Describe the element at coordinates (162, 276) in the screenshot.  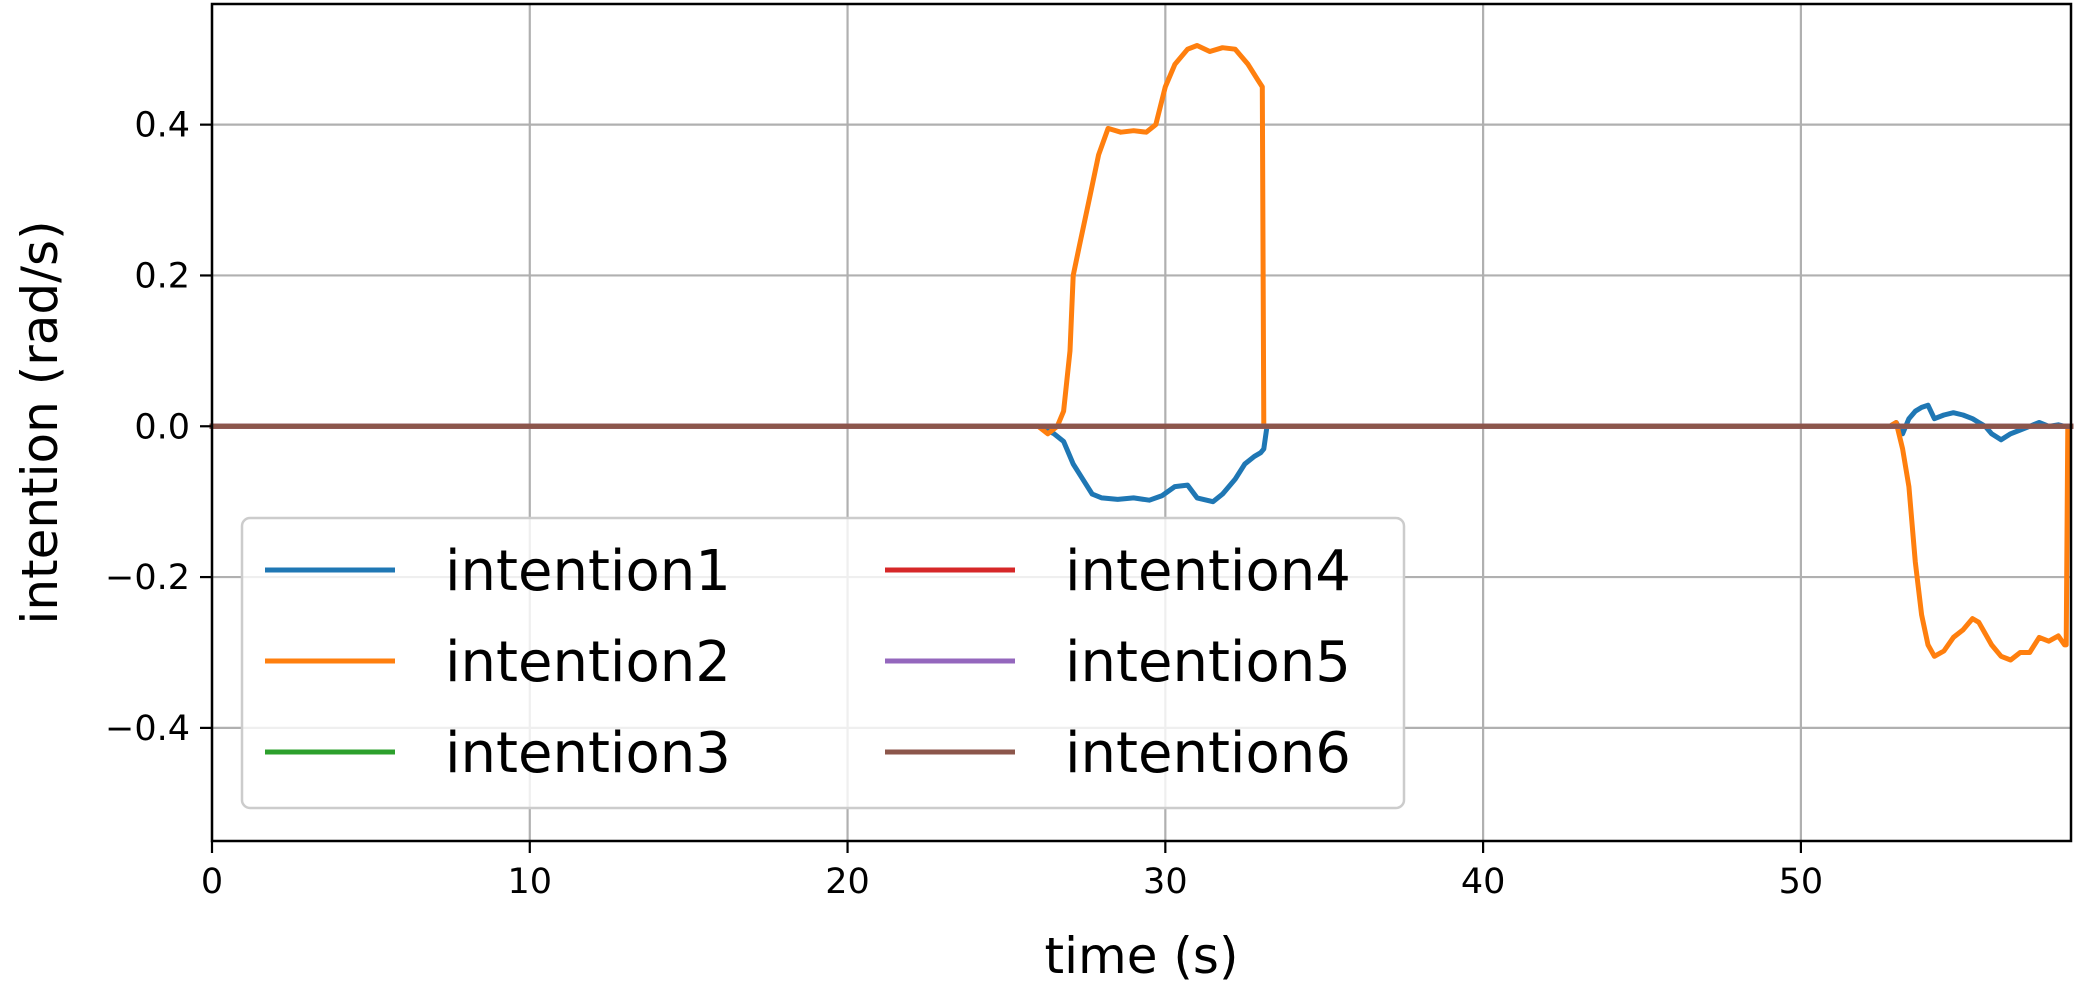
I see `y-tick-label: 0.2` at that location.